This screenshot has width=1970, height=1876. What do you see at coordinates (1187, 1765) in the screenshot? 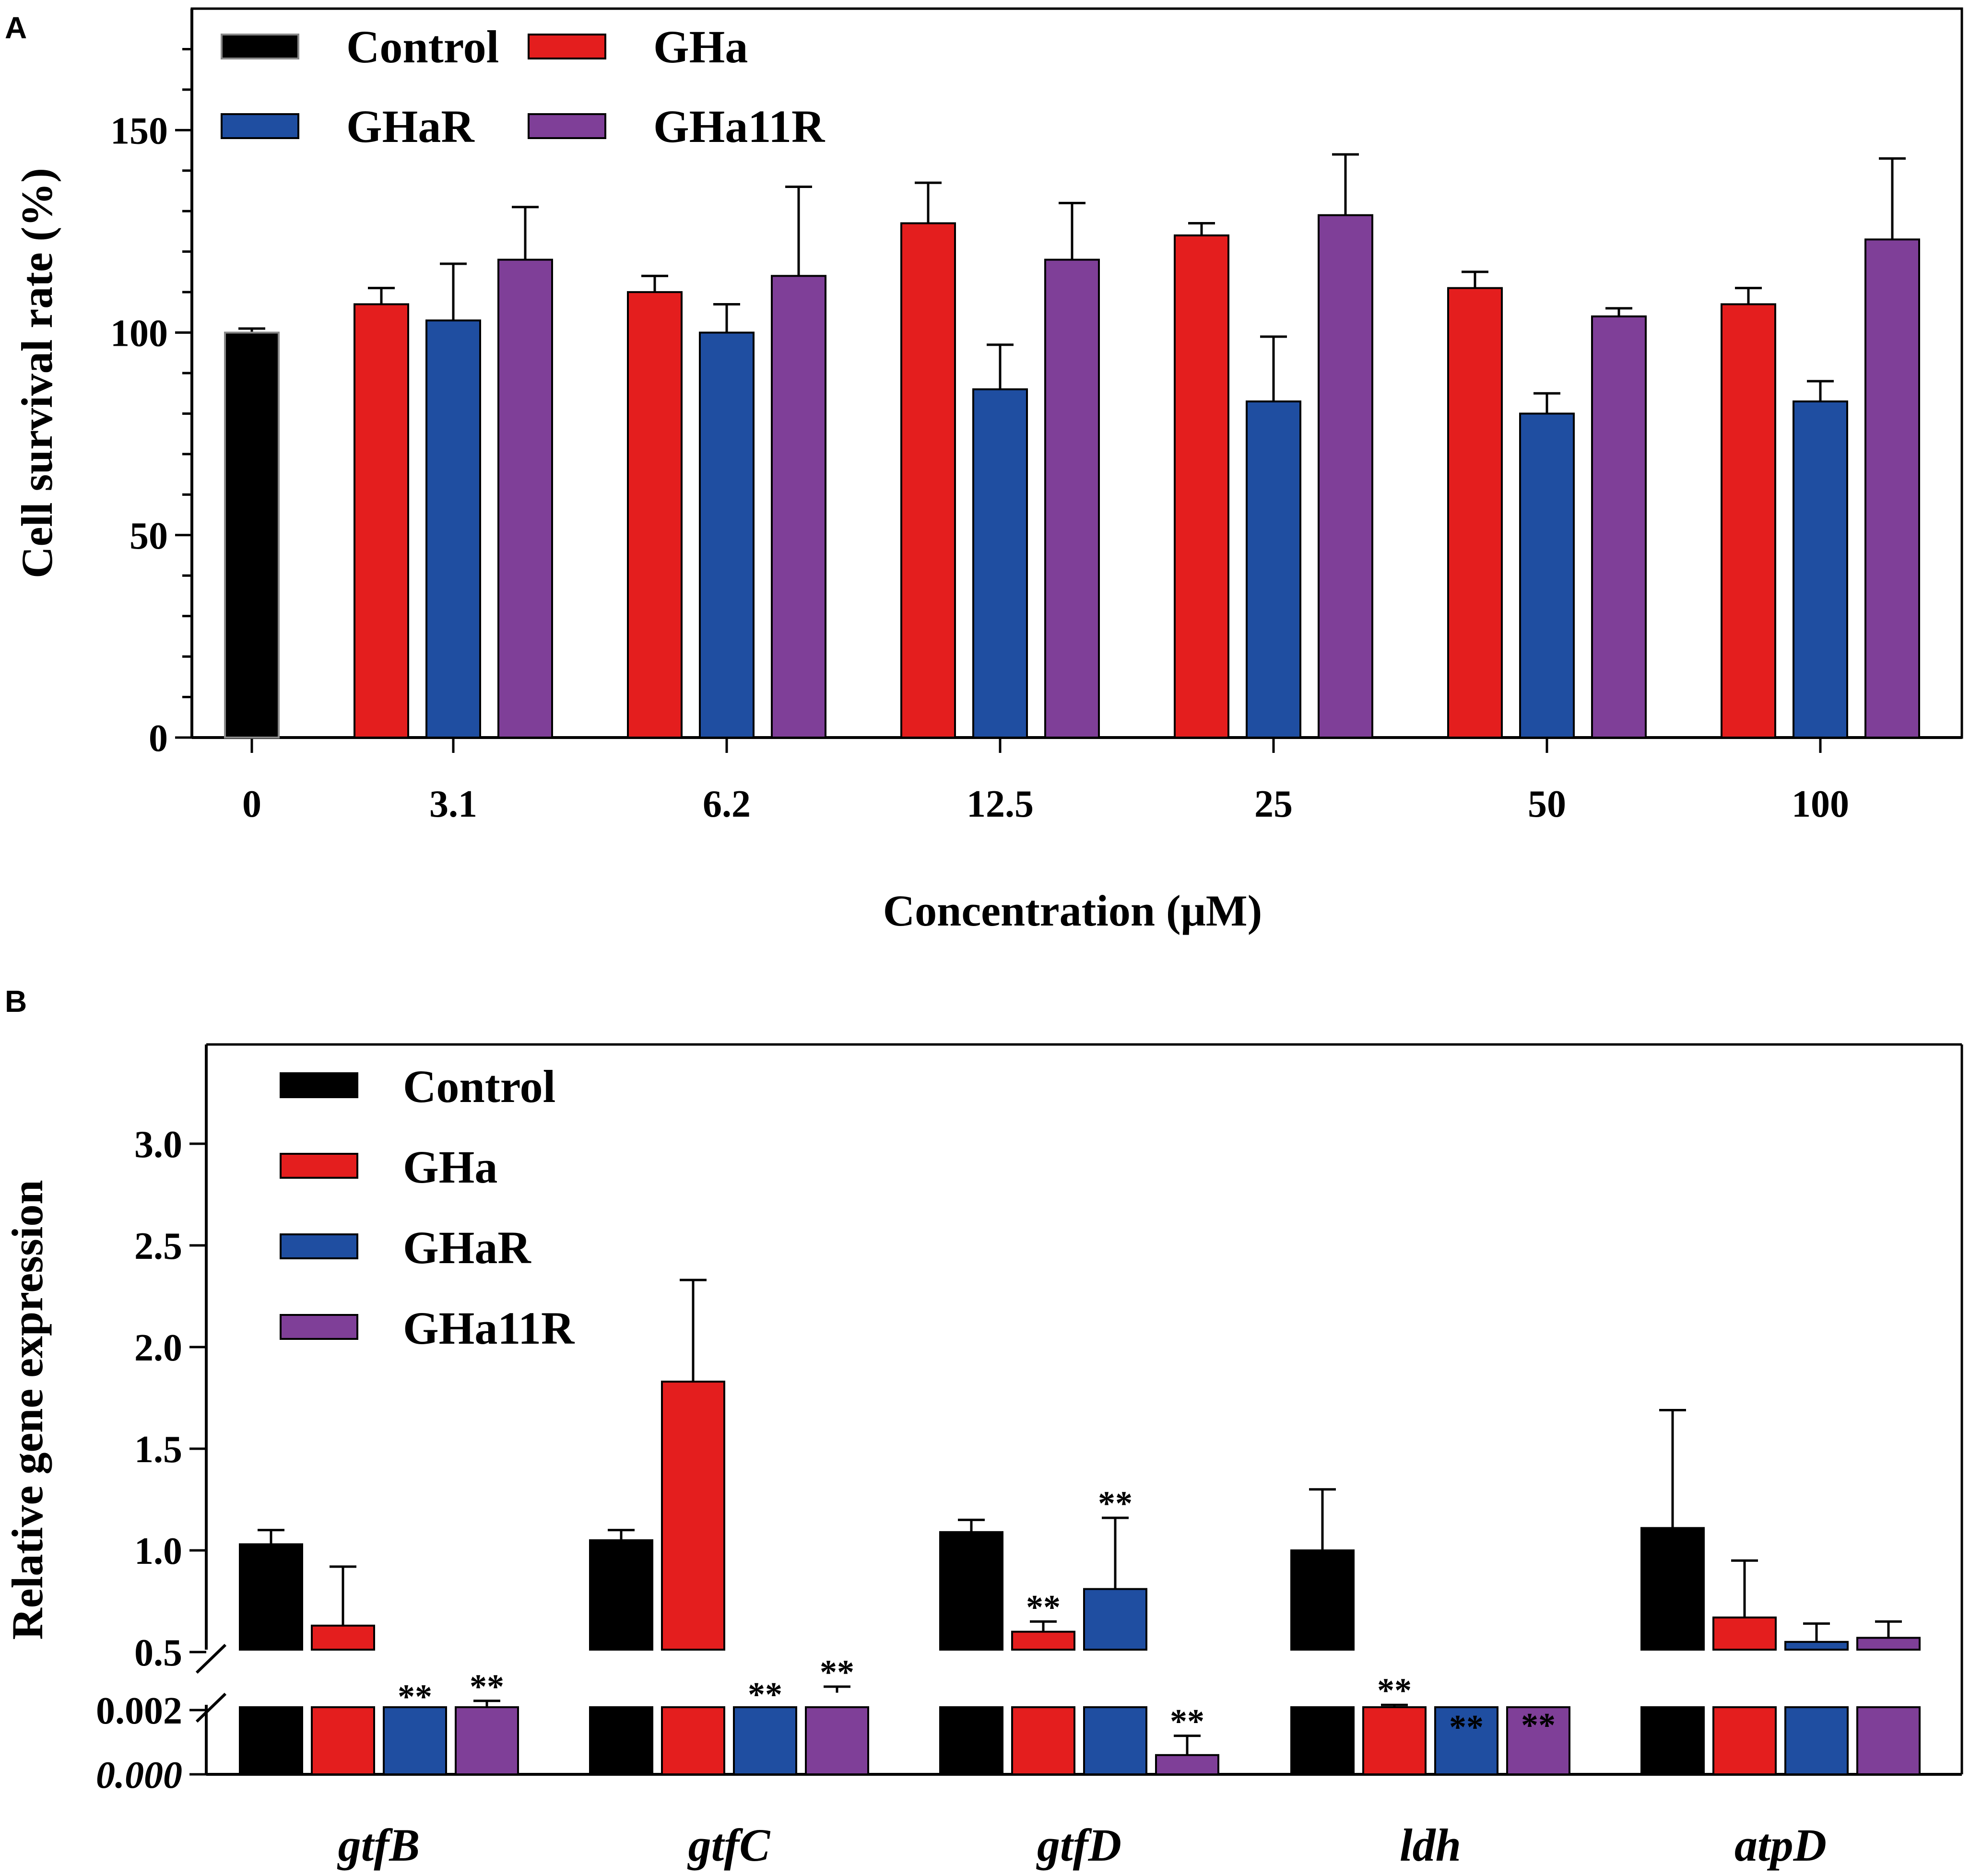
I see `bar-lower-gha11r-gtfd` at bounding box center [1187, 1765].